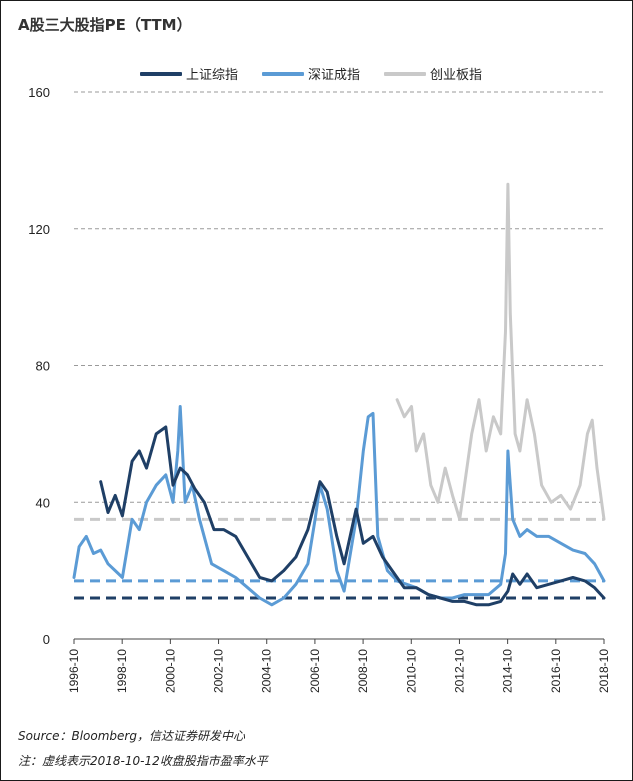  What do you see at coordinates (604, 671) in the screenshot?
I see `x-tick-label: 2018-10` at bounding box center [604, 671].